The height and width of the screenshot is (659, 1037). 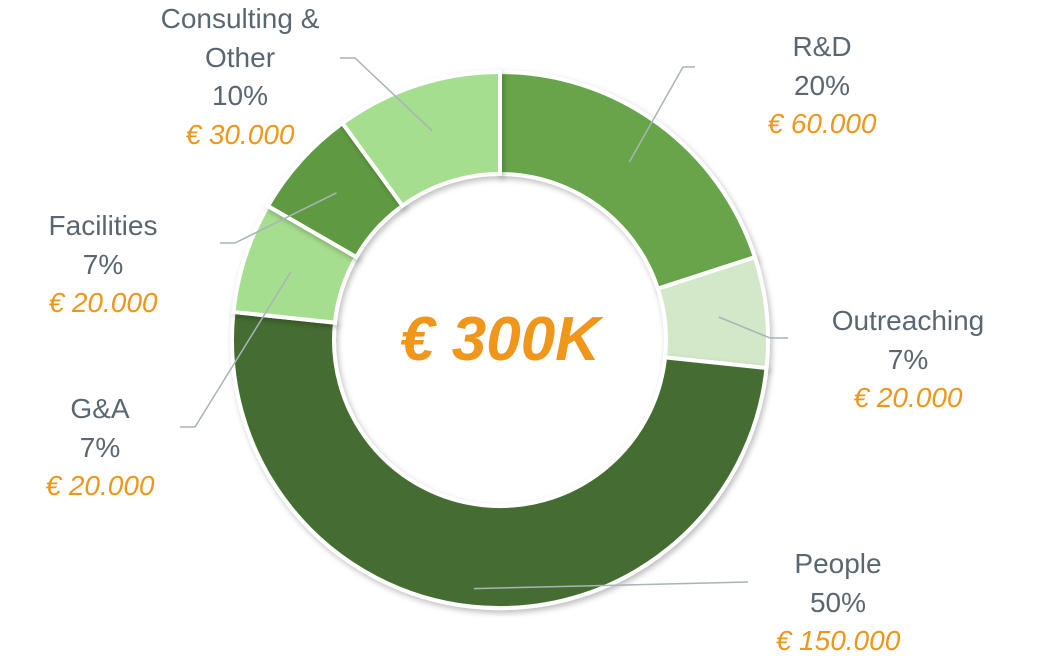 I want to click on total-label: € 300K, so click(x=500, y=339).